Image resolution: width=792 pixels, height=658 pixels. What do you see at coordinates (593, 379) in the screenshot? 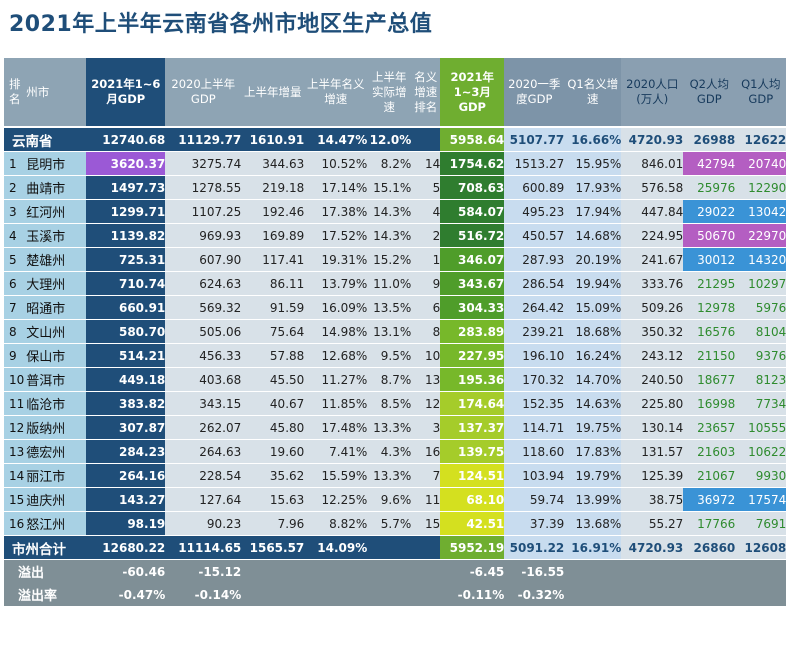
I see `cell-q1-growth: 14.70%` at bounding box center [593, 379].